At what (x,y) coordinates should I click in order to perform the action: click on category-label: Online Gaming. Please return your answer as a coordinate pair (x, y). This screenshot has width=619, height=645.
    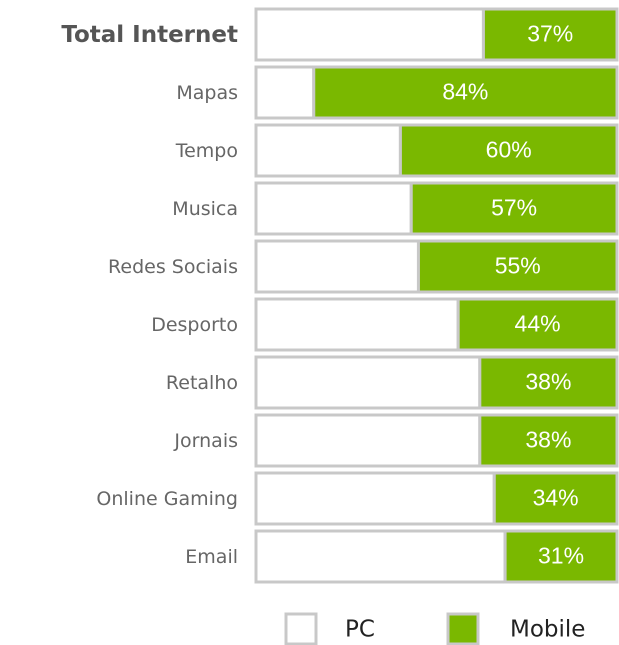
    Looking at the image, I should click on (167, 499).